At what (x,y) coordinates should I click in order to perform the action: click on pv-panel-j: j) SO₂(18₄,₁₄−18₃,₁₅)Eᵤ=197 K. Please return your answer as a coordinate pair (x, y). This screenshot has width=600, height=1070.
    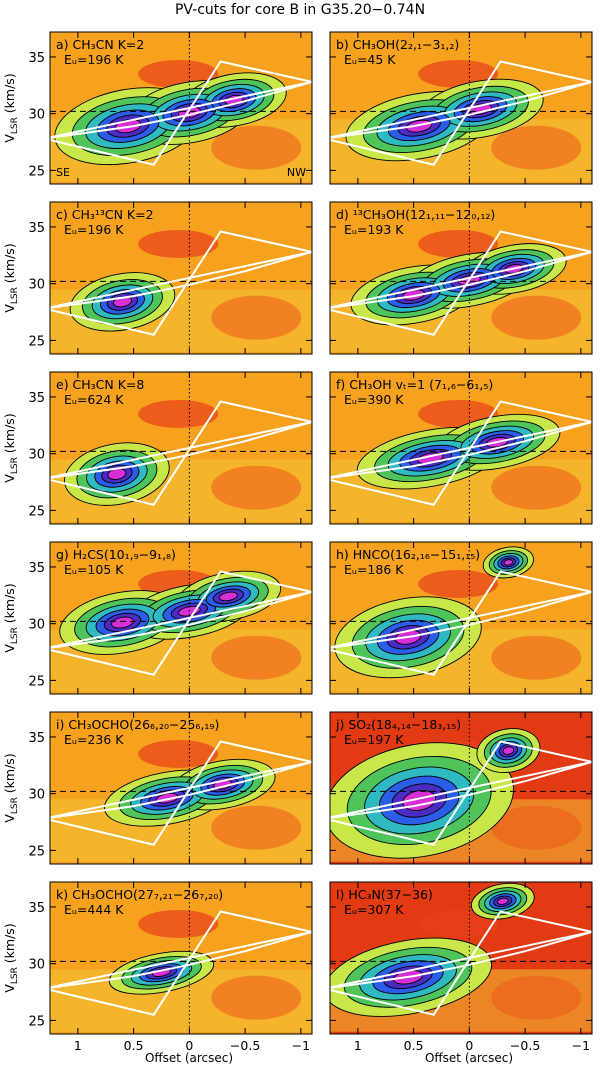
    Looking at the image, I should click on (461, 788).